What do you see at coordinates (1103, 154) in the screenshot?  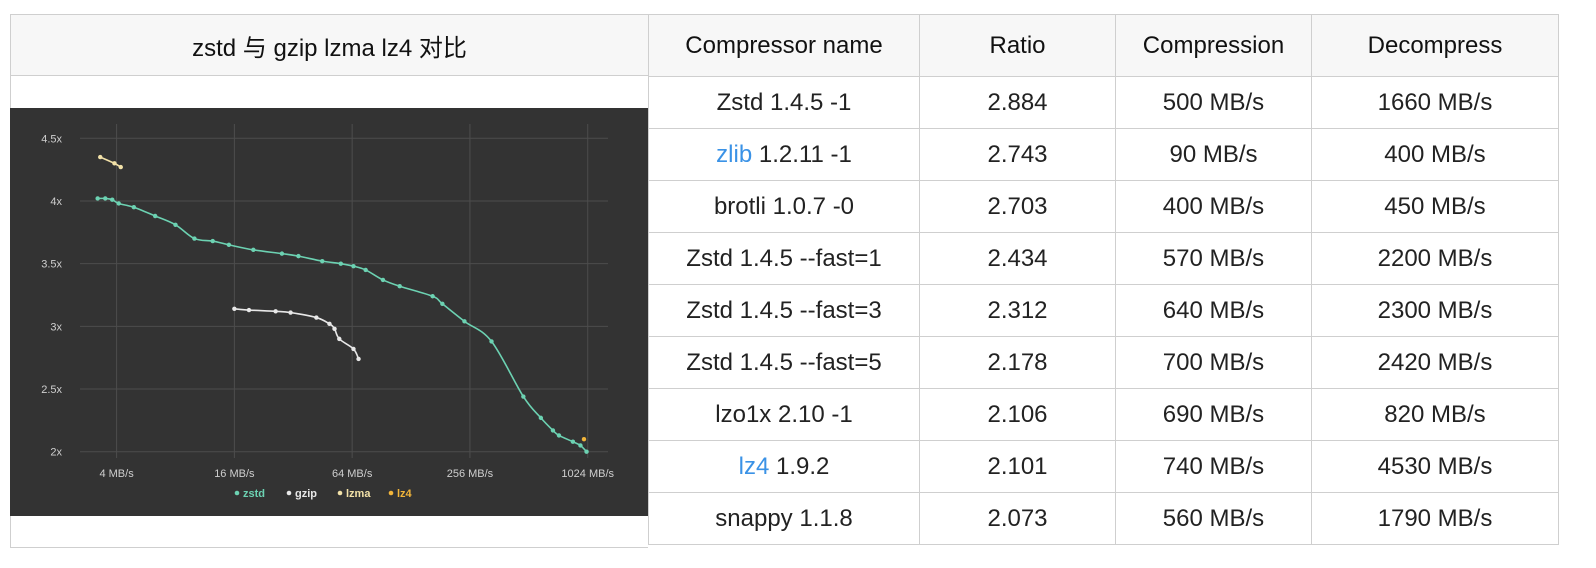 I see `table-row: zlib 1.2.11 -1 2.743 90 MB/s 400 MB/s` at bounding box center [1103, 154].